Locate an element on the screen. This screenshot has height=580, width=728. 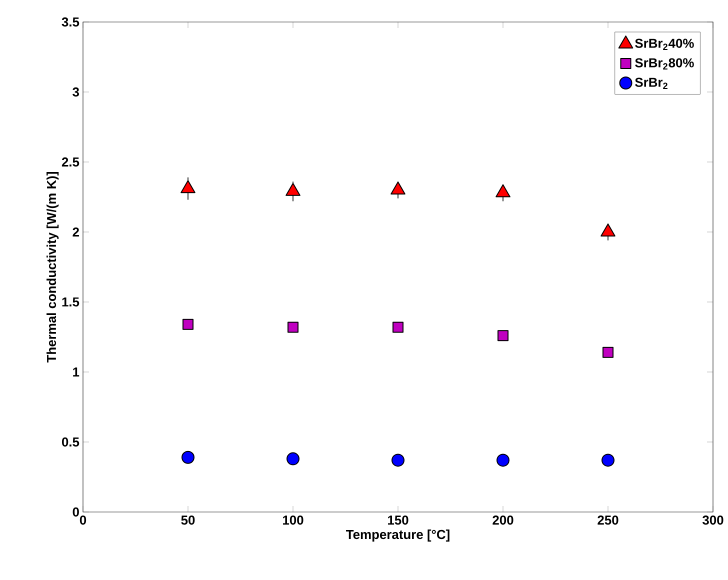
x-tick-label: 0 is located at coordinates (83, 520).